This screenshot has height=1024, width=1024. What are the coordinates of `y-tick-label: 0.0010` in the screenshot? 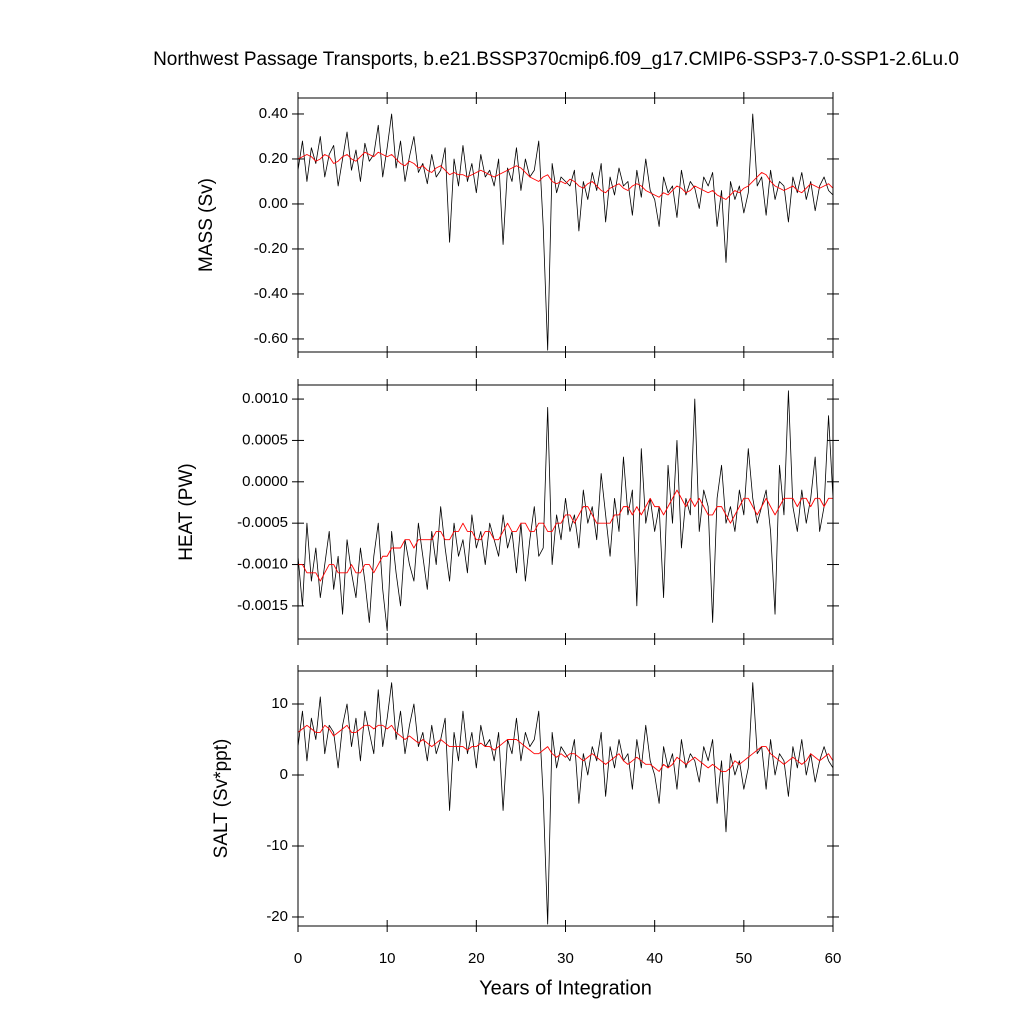 It's located at (265, 398).